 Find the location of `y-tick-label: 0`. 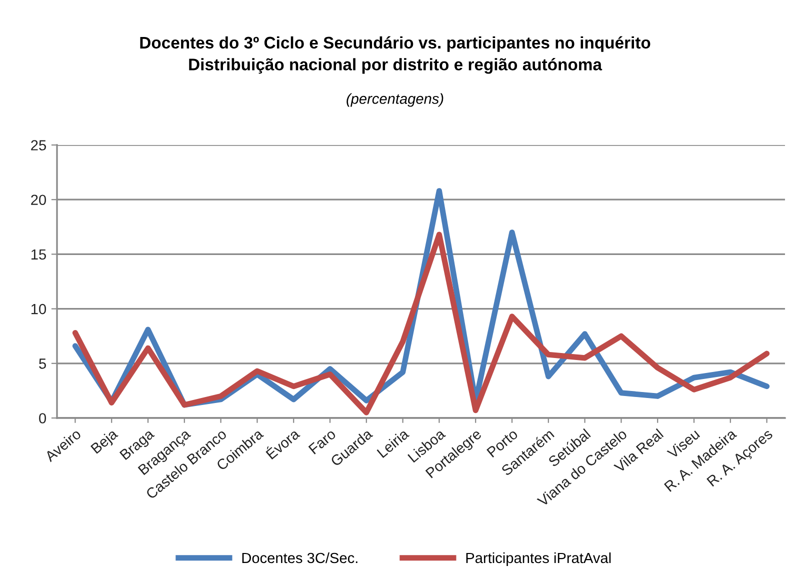

y-tick-label: 0 is located at coordinates (42, 418).